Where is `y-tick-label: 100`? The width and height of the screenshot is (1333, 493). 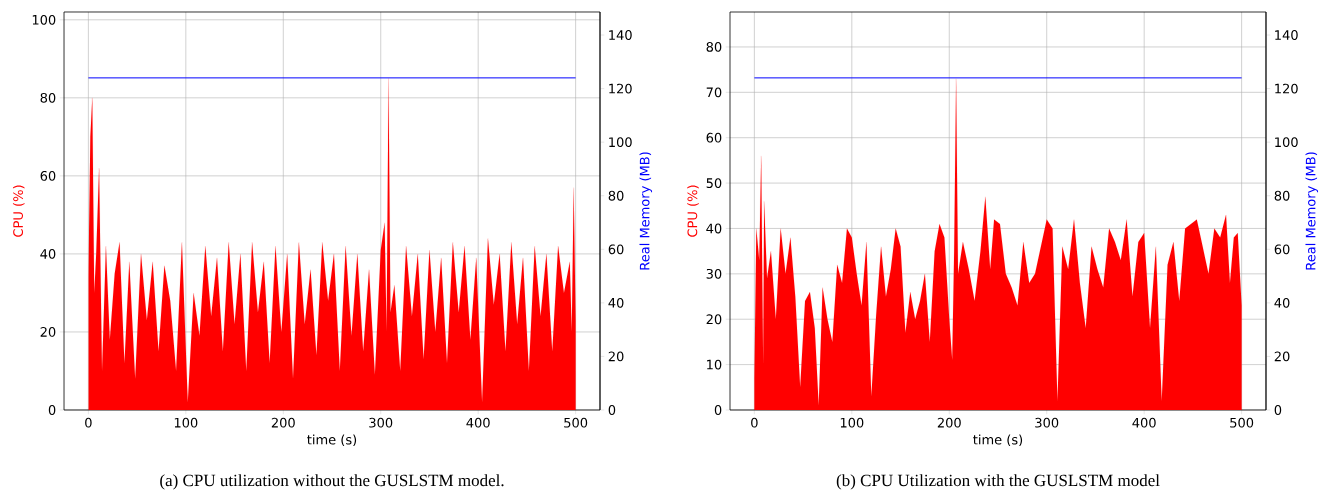 y-tick-label: 100 is located at coordinates (44, 19).